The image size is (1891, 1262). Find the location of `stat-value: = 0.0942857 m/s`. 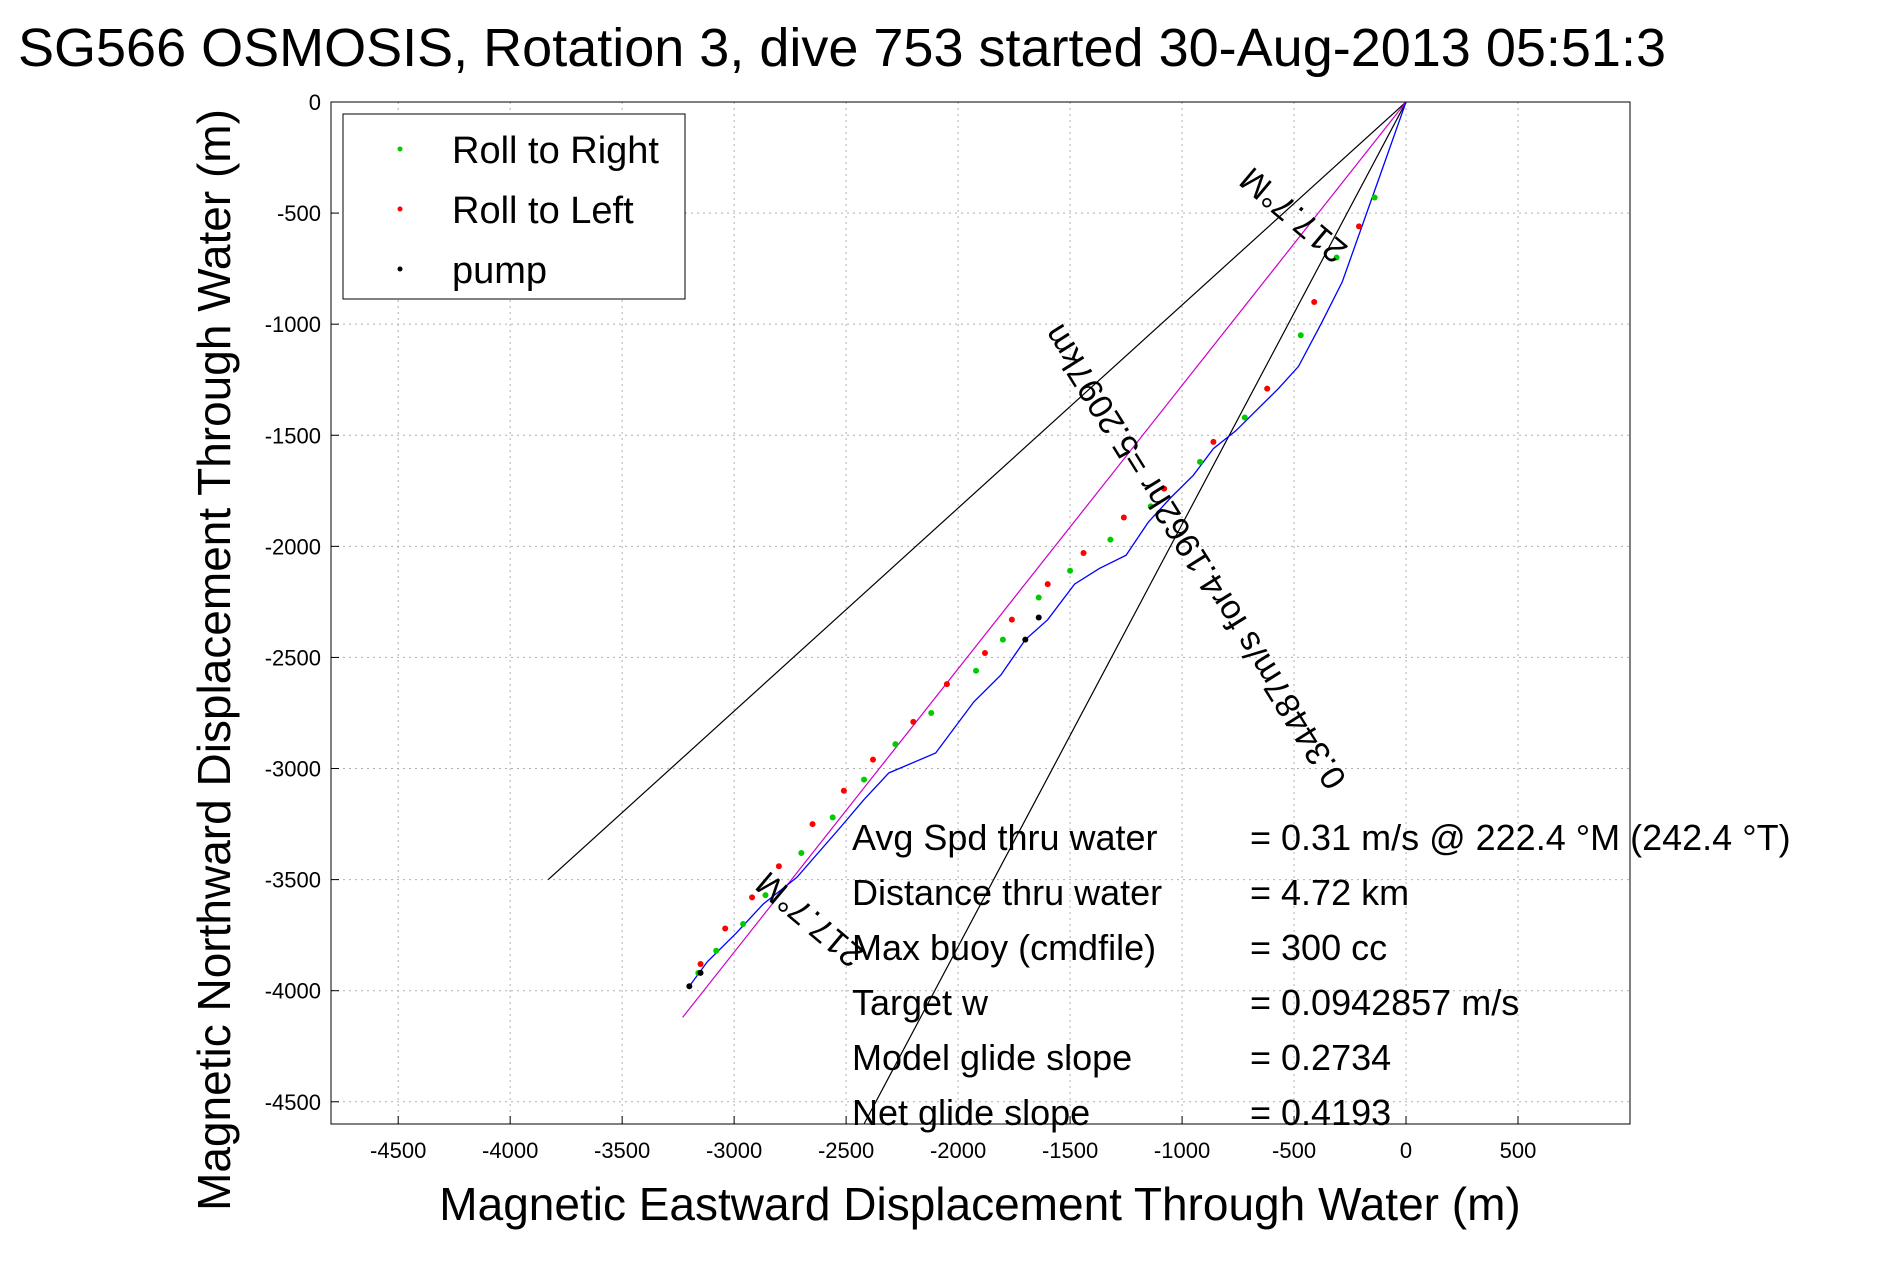

stat-value: = 0.0942857 m/s is located at coordinates (1384, 1002).